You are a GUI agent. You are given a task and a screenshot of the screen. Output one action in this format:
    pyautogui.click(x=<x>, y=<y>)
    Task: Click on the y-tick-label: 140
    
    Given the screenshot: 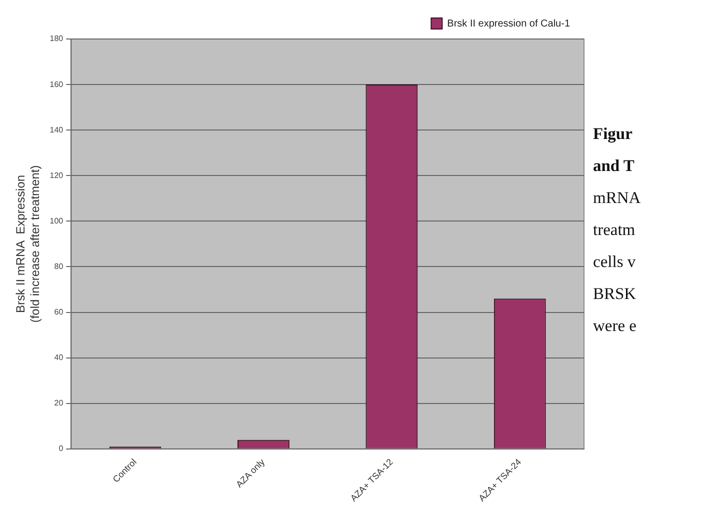 What is the action you would take?
    pyautogui.click(x=57, y=129)
    